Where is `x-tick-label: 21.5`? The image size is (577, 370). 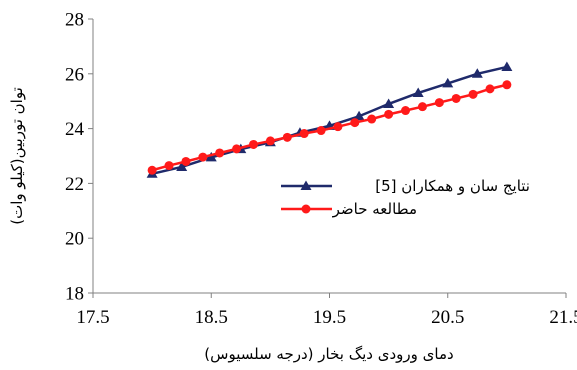
x-tick-label: 21.5 is located at coordinates (563, 317).